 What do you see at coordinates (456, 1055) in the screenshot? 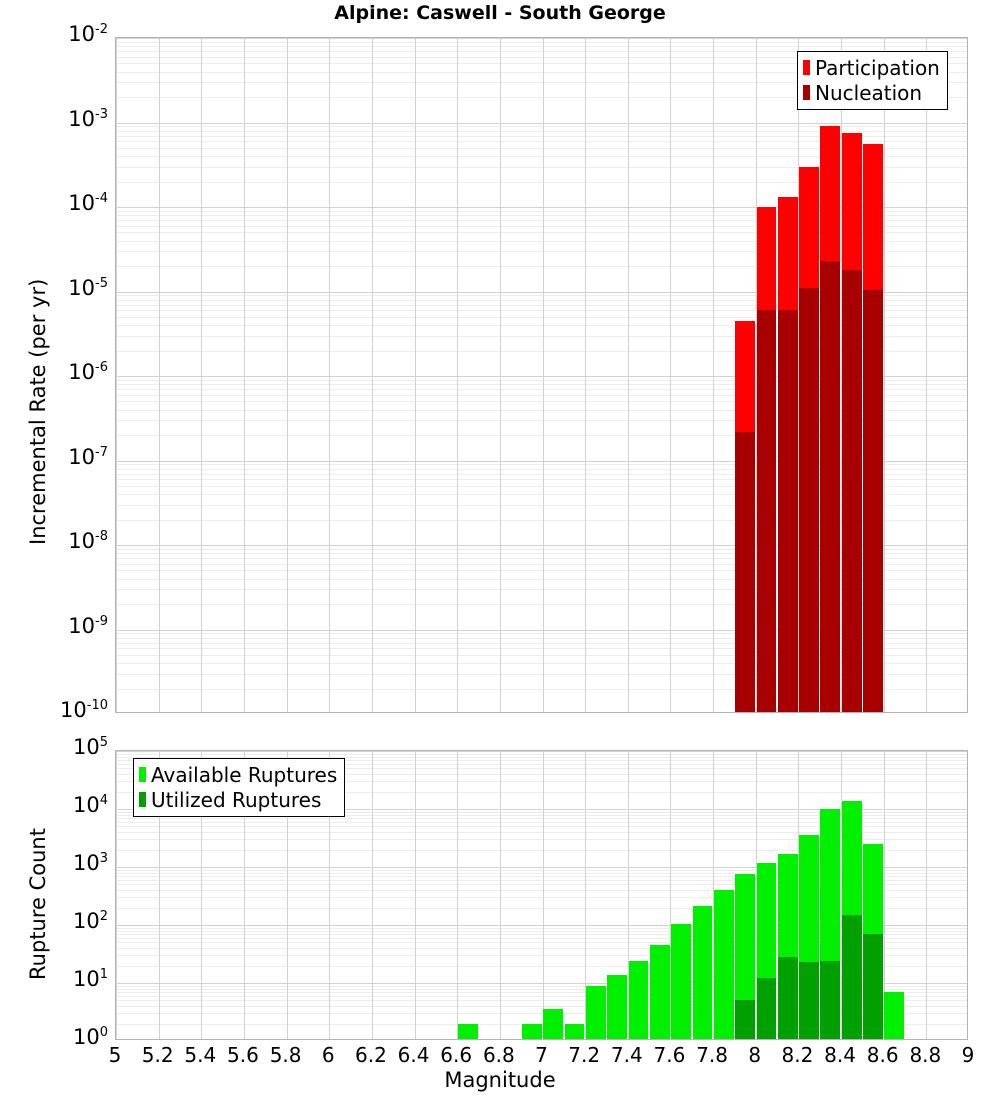
I see `x-tick-label: 6.6` at bounding box center [456, 1055].